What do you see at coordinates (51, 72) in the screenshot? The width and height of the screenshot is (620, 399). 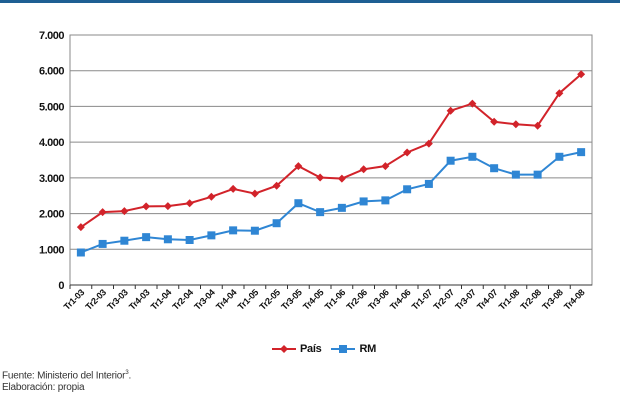 I see `y-tick-label: 6.000` at bounding box center [51, 72].